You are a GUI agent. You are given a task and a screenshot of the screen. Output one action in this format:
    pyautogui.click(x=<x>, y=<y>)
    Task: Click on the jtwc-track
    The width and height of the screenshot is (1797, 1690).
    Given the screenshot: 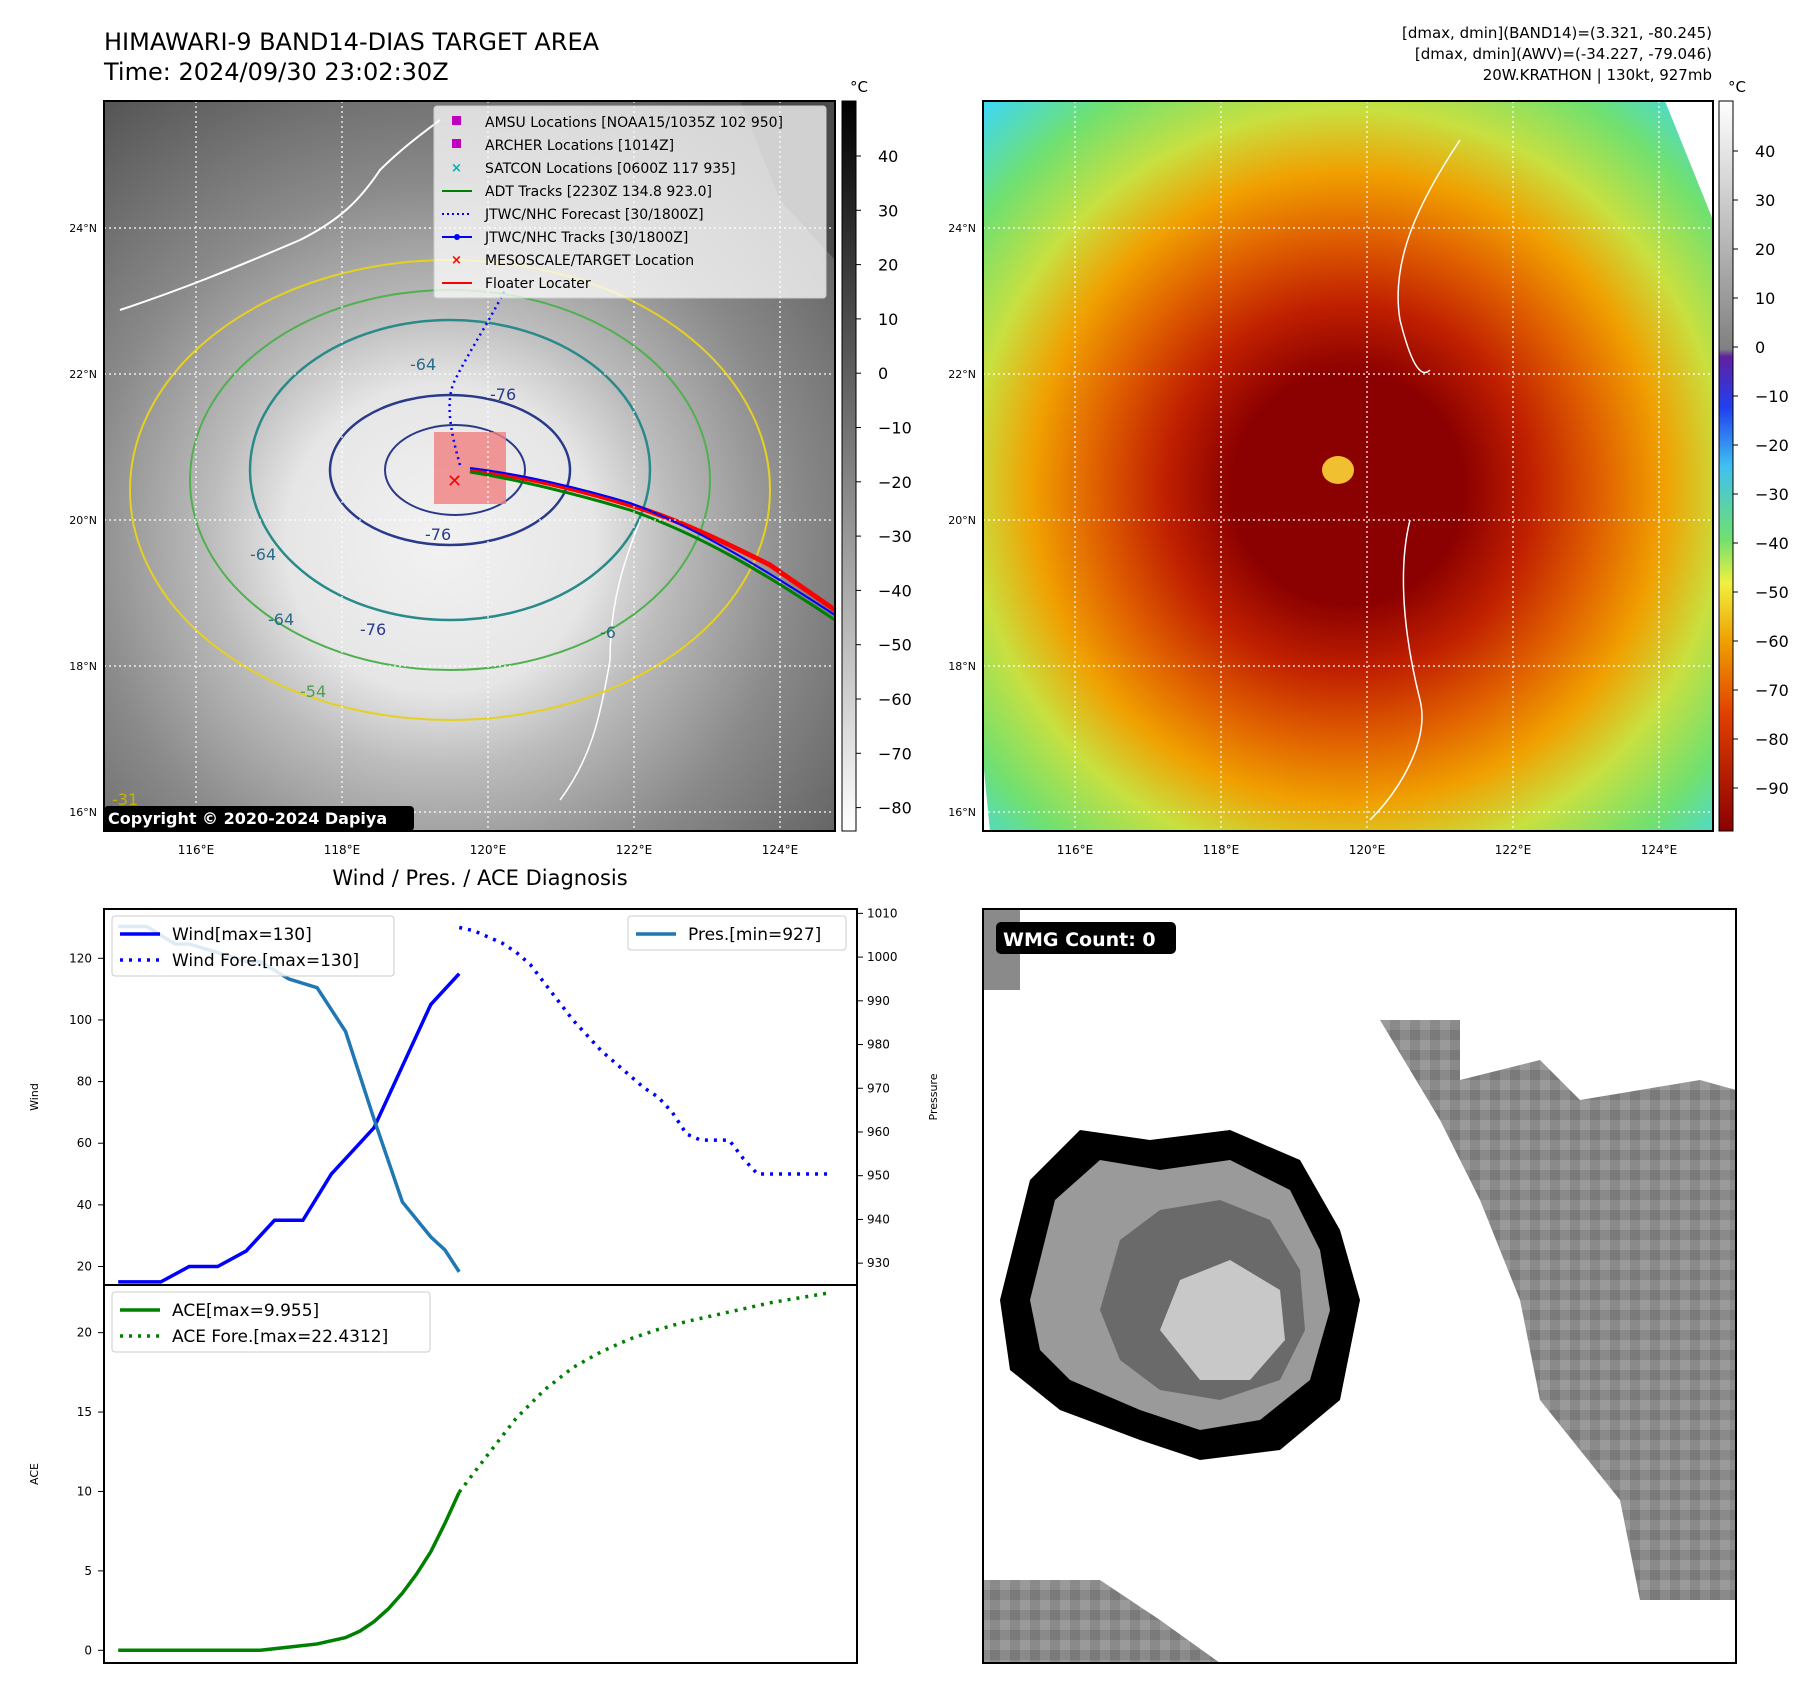 What is the action you would take?
    pyautogui.click(x=652, y=541)
    